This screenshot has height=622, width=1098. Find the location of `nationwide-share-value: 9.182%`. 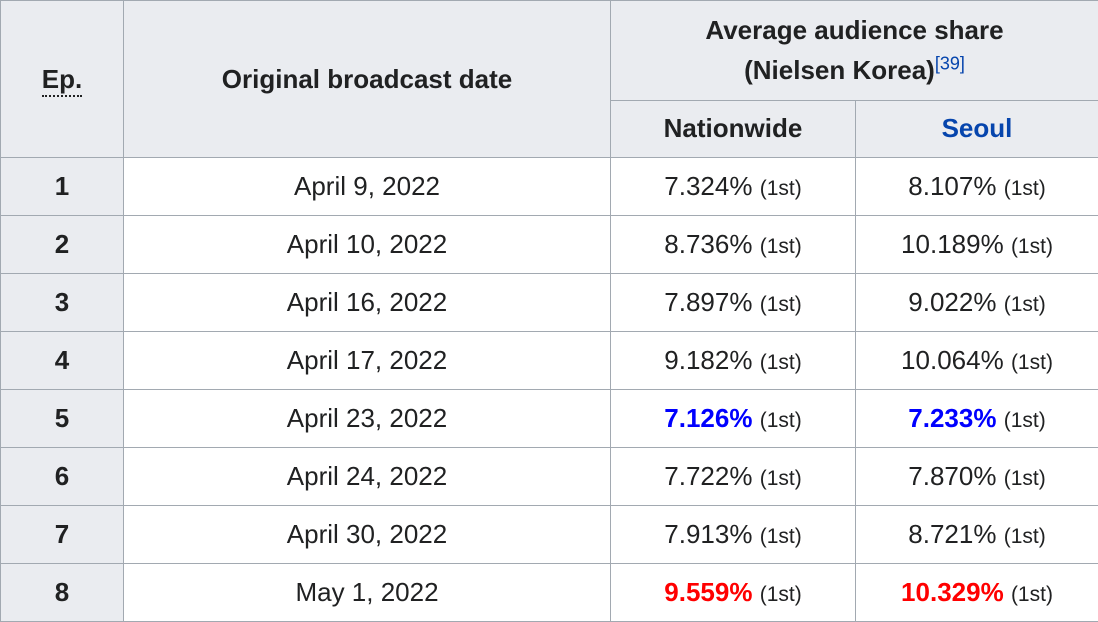

nationwide-share-value: 9.182% is located at coordinates (708, 360).